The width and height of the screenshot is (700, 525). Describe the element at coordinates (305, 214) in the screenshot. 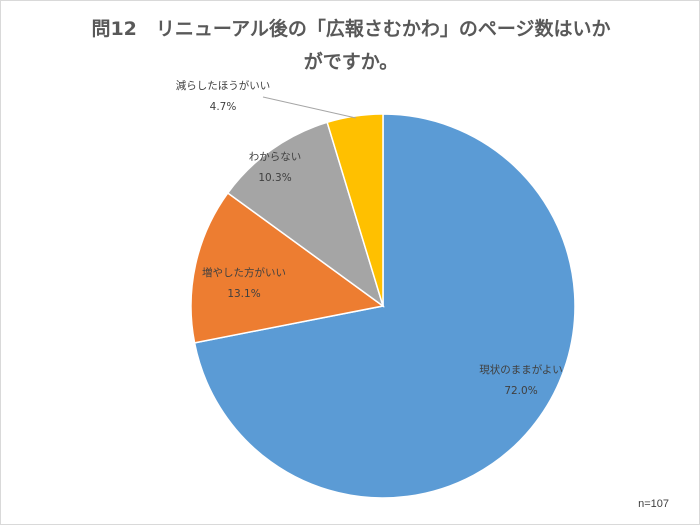

I see `pie-slice-unknown` at that location.